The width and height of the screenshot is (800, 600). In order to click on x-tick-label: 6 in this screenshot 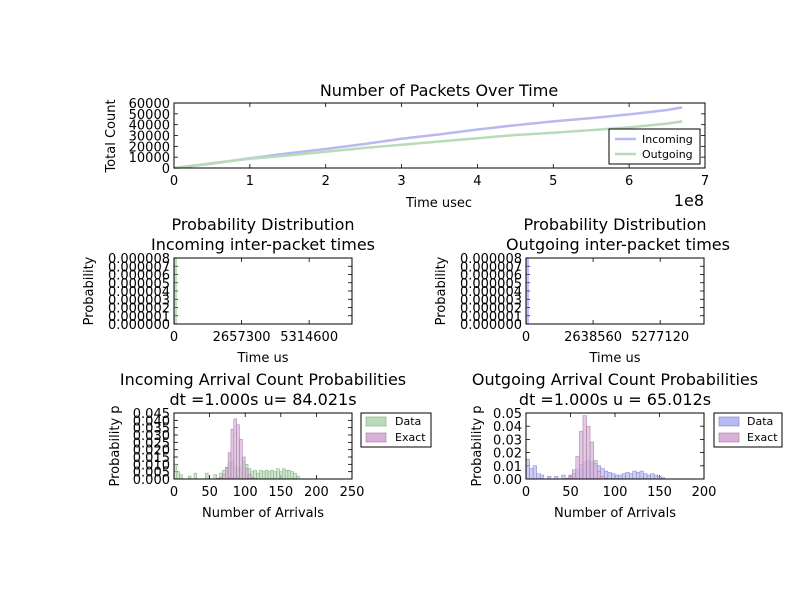, I will do `click(629, 181)`.